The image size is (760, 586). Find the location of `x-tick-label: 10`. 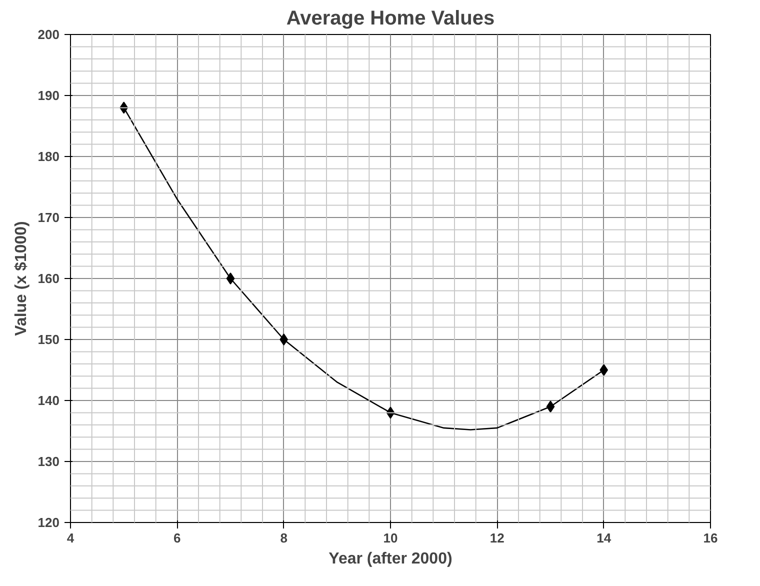

x-tick-label: 10 is located at coordinates (390, 538).